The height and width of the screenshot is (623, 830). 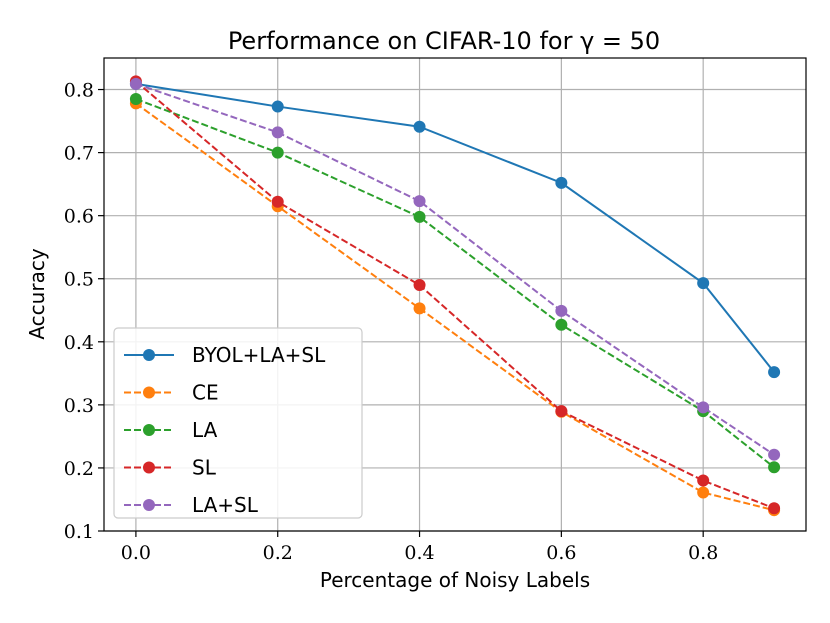 I want to click on y-tick-label: 0.2, so click(x=79, y=469).